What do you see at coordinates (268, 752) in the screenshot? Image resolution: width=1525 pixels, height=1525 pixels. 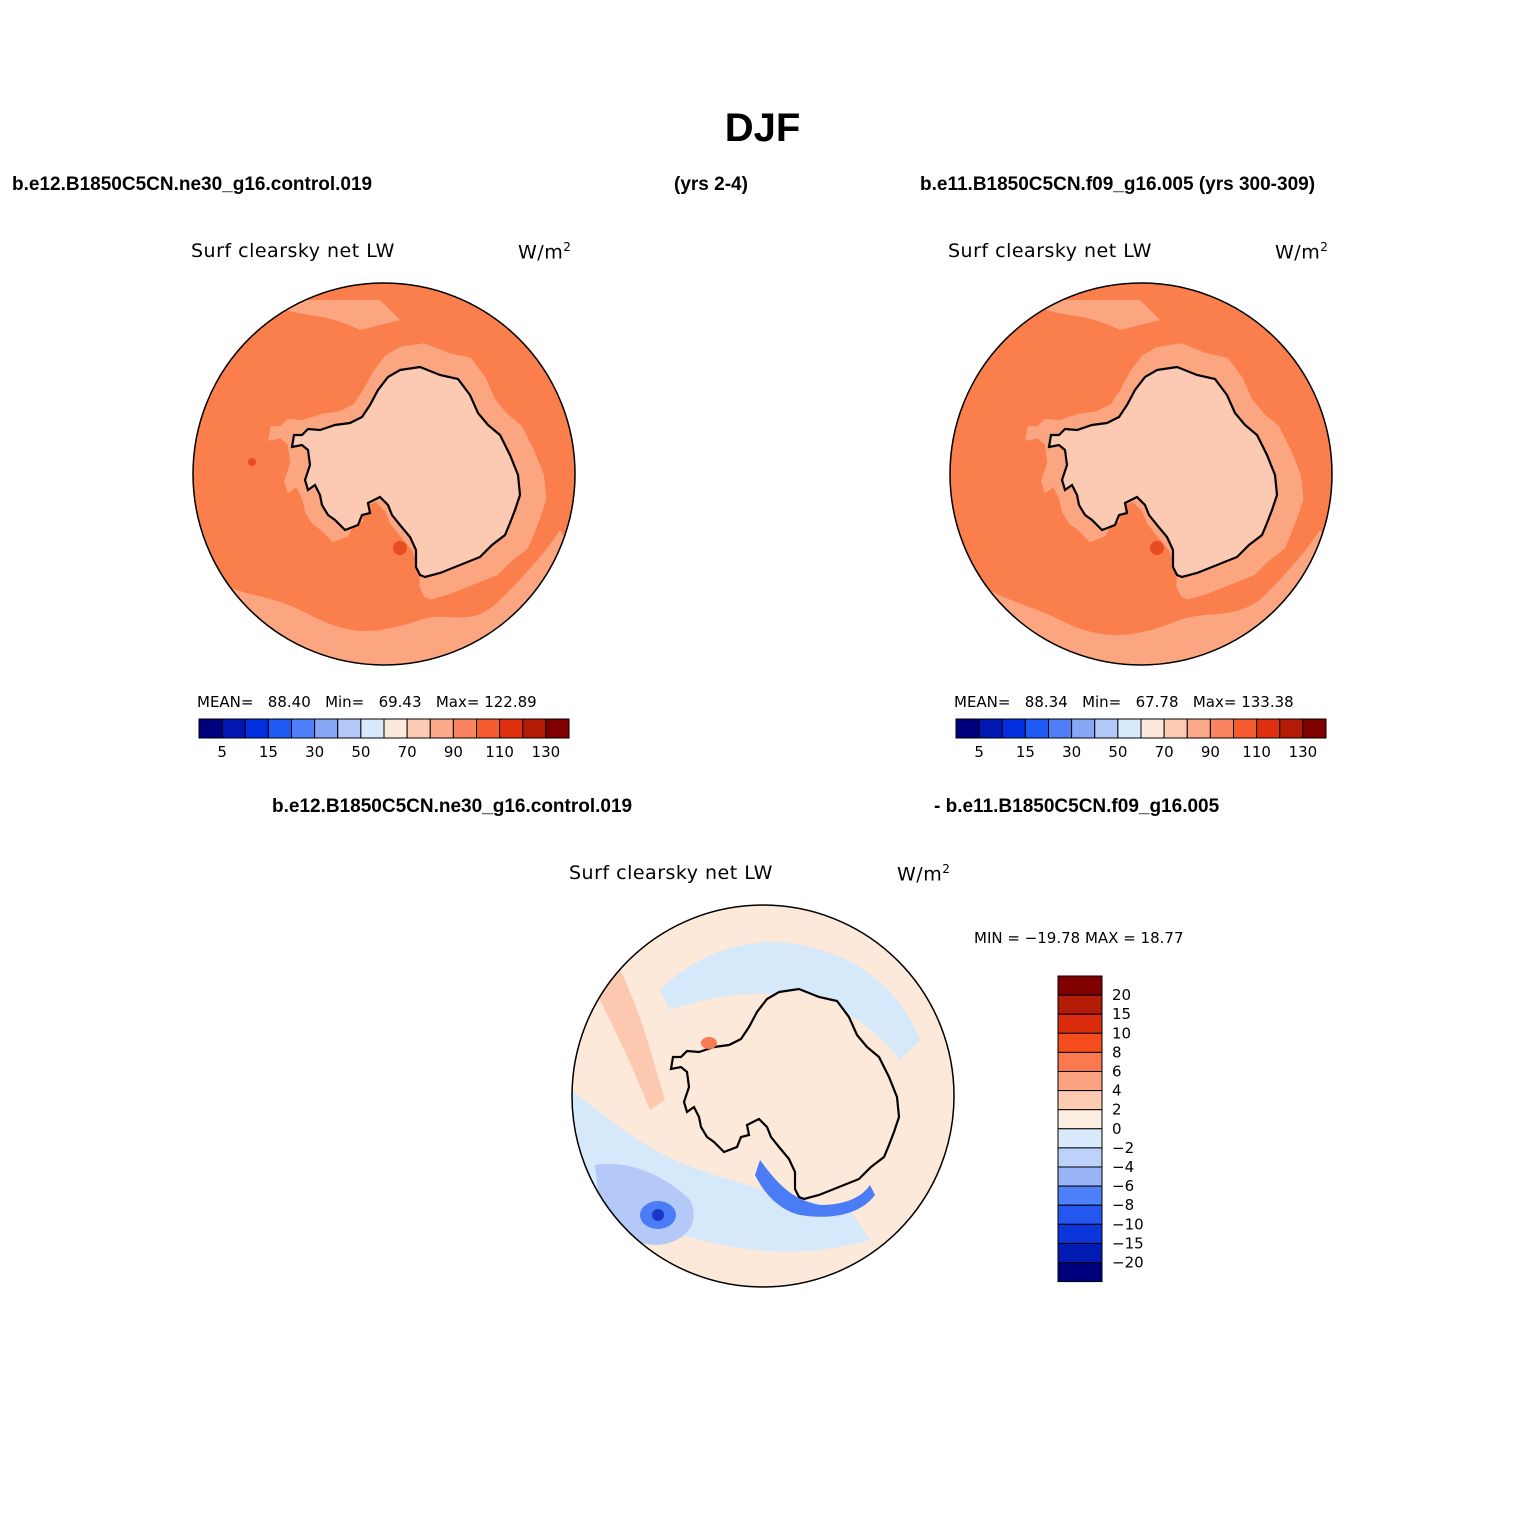 I see `panel1-colorbar-tick-label: 15` at bounding box center [268, 752].